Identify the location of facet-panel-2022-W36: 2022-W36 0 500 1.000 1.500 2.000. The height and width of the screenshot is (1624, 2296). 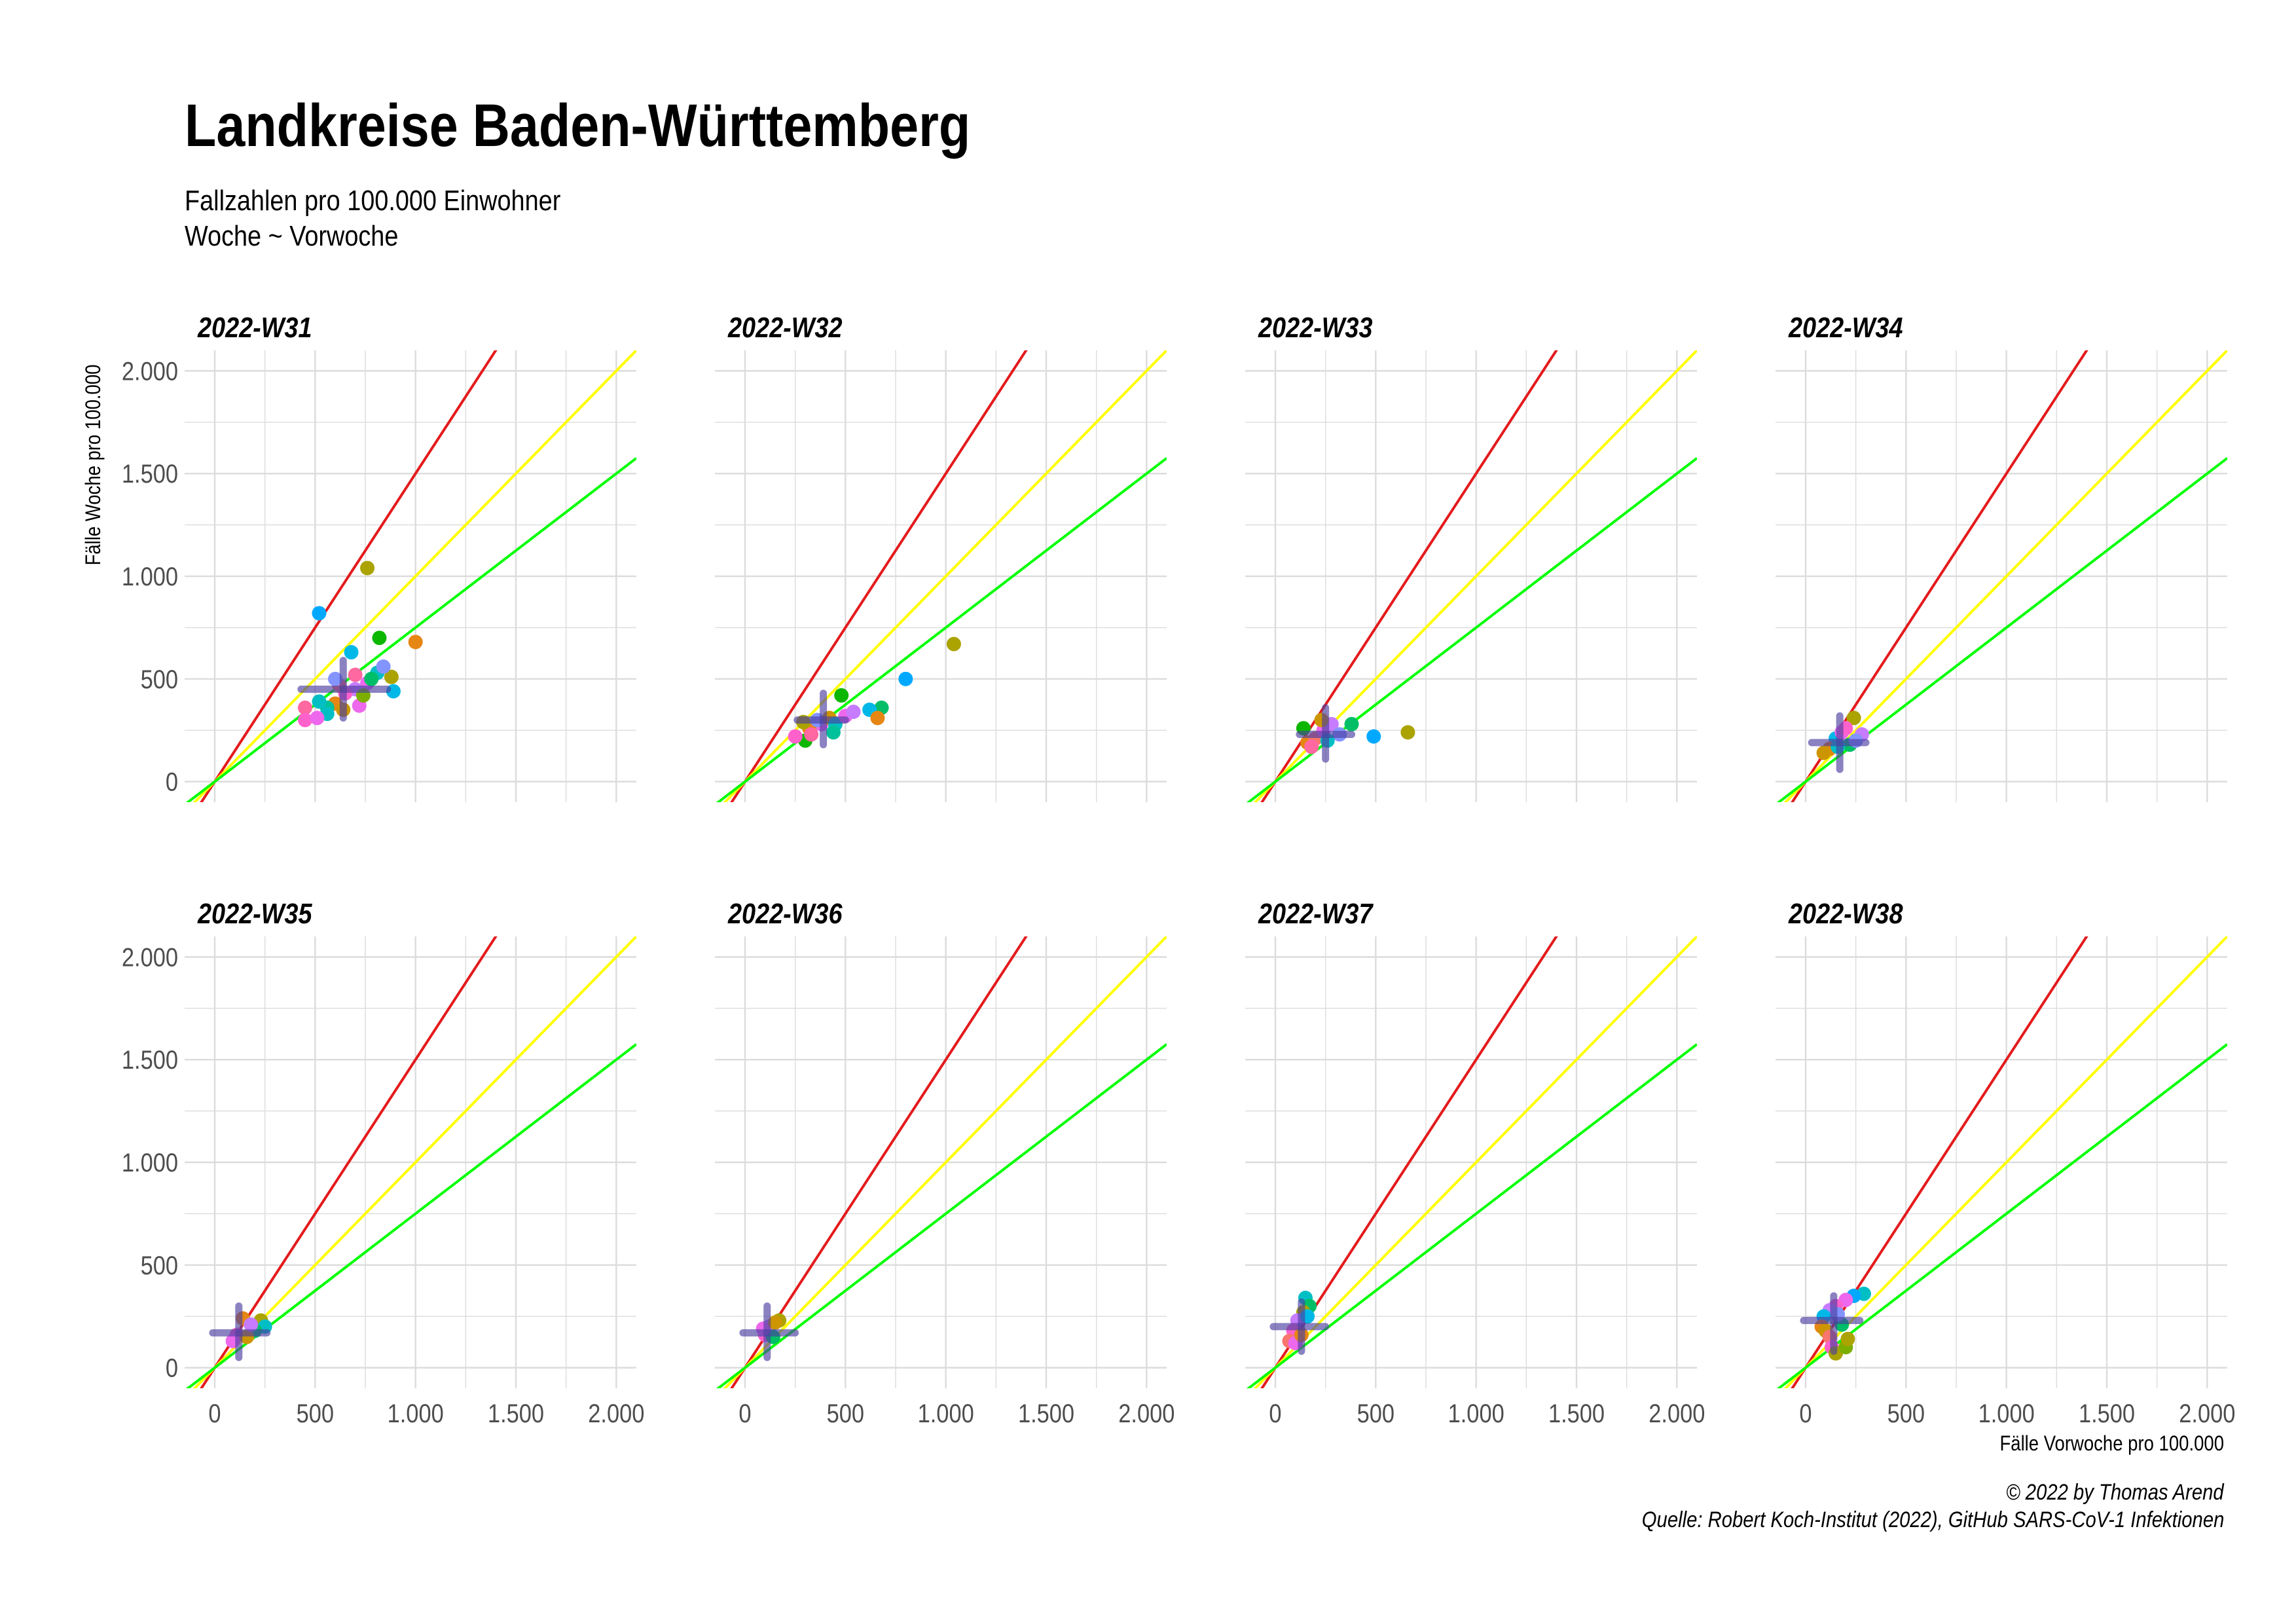
(945, 1162).